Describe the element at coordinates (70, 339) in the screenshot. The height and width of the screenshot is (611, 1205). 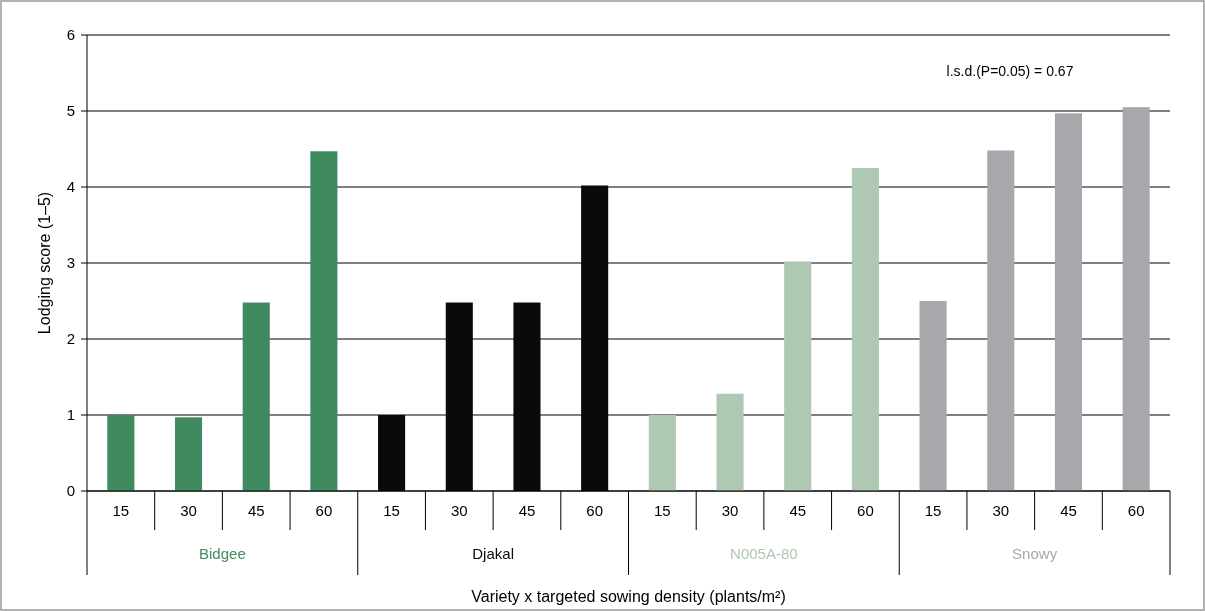
I see `y-tick-label: 2` at that location.